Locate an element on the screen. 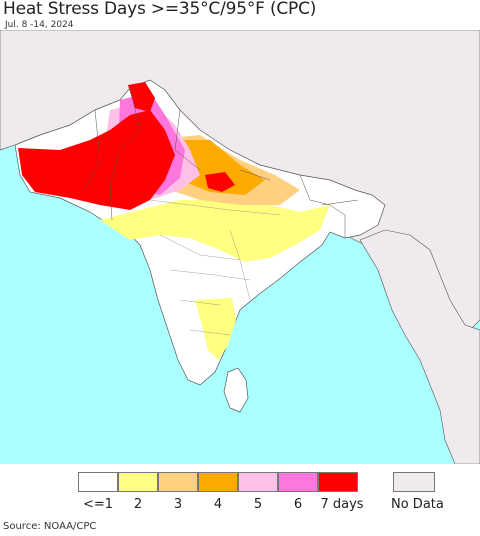 This screenshot has width=480, height=536. state-border-lines is located at coordinates (215, 267).